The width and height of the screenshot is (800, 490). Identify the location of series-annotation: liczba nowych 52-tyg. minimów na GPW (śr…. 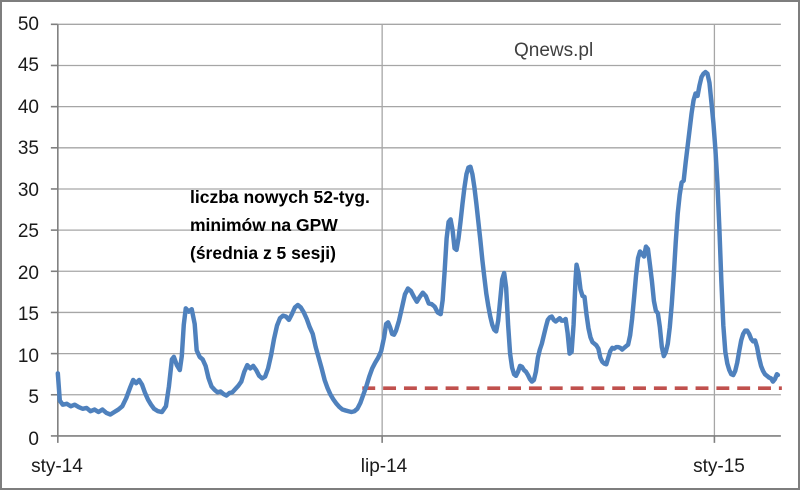
(280, 225).